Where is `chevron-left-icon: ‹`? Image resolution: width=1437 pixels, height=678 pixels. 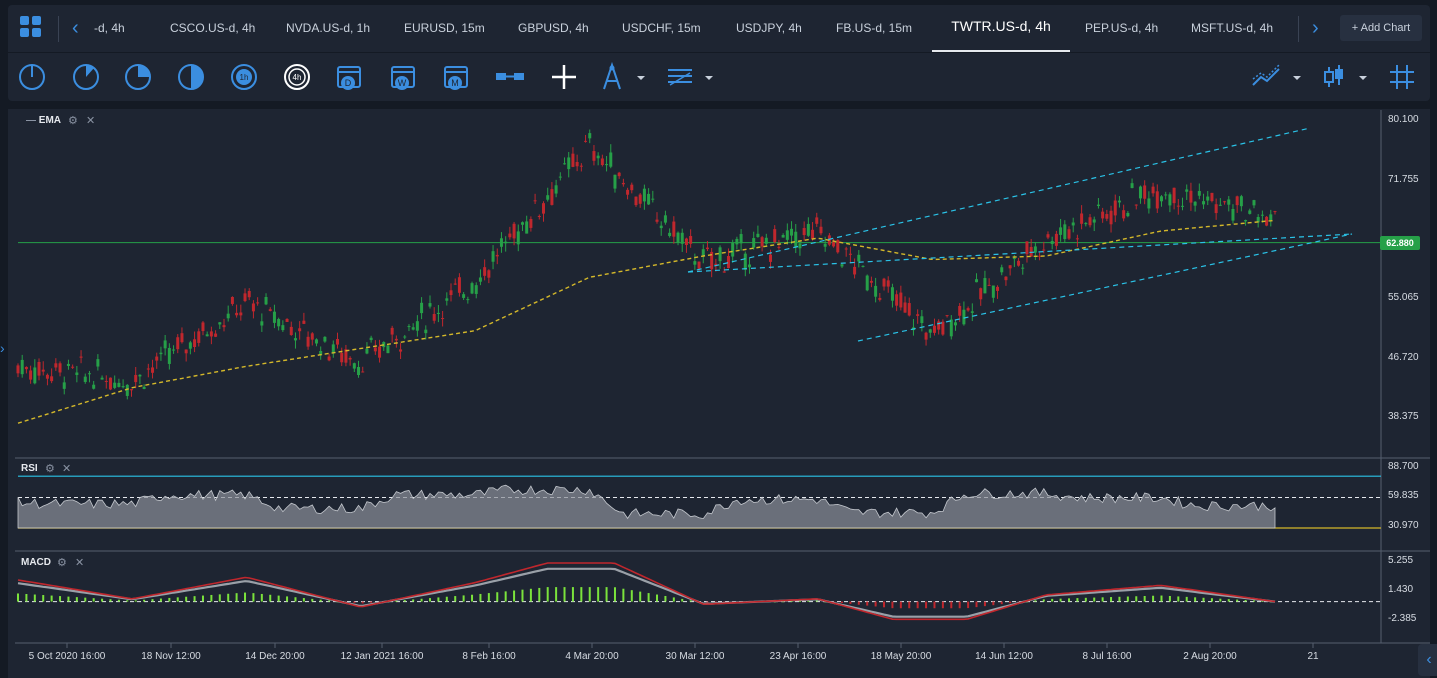 chevron-left-icon: ‹ is located at coordinates (1427, 660).